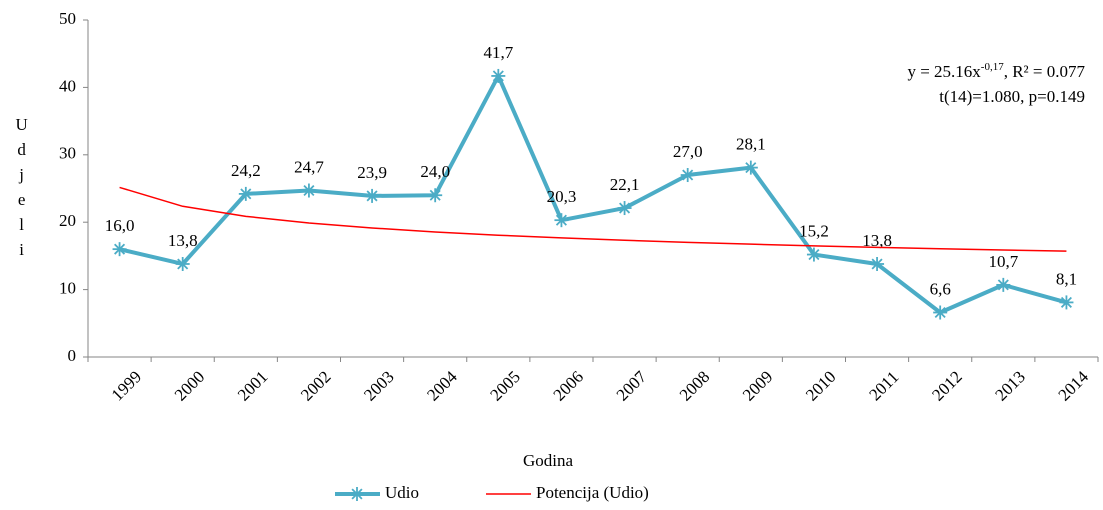  I want to click on annotation: y = 25.16x-0,17, R² = 0.077, so click(996, 71).